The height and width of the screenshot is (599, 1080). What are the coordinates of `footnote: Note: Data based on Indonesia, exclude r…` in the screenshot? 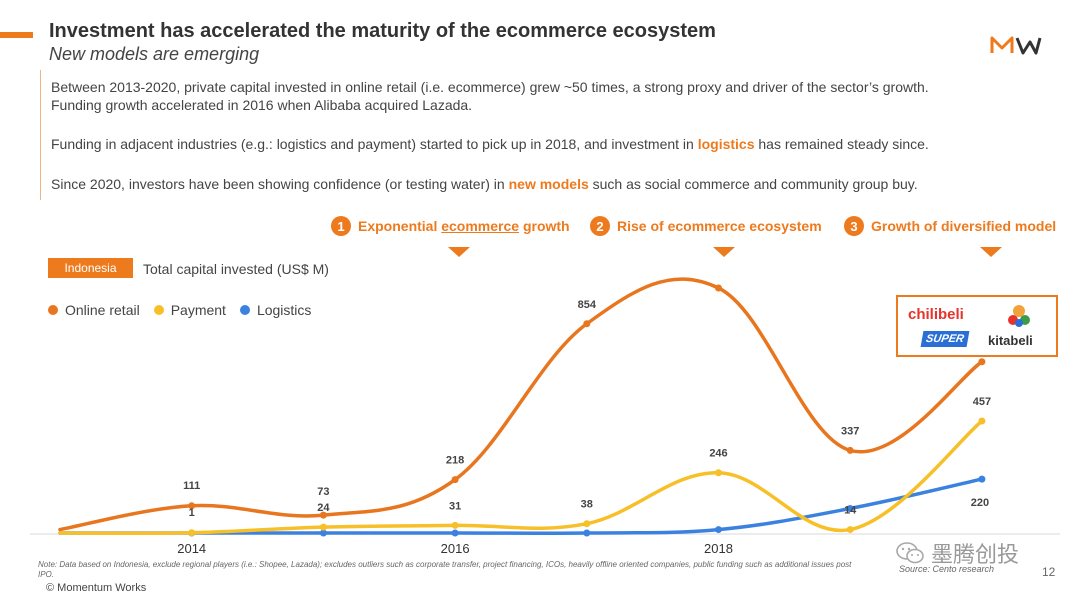 It's located at (445, 569).